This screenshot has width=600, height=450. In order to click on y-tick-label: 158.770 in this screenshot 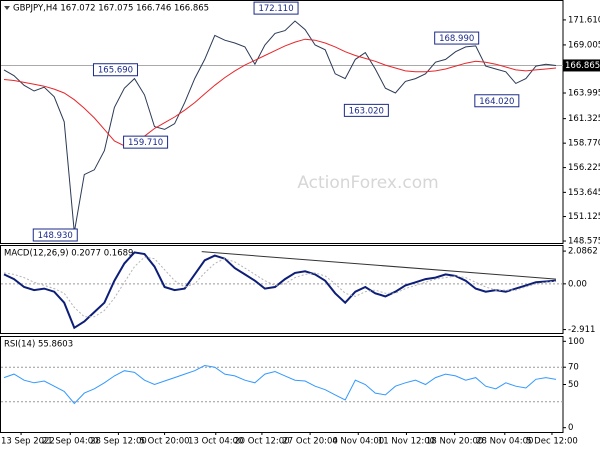, I will do `click(584, 144)`.